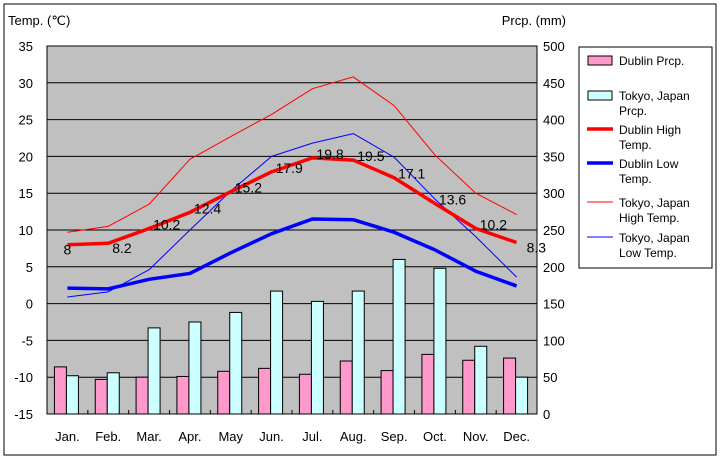 This screenshot has width=720, height=465. What do you see at coordinates (554, 120) in the screenshot?
I see `right-tick-label: 400` at bounding box center [554, 120].